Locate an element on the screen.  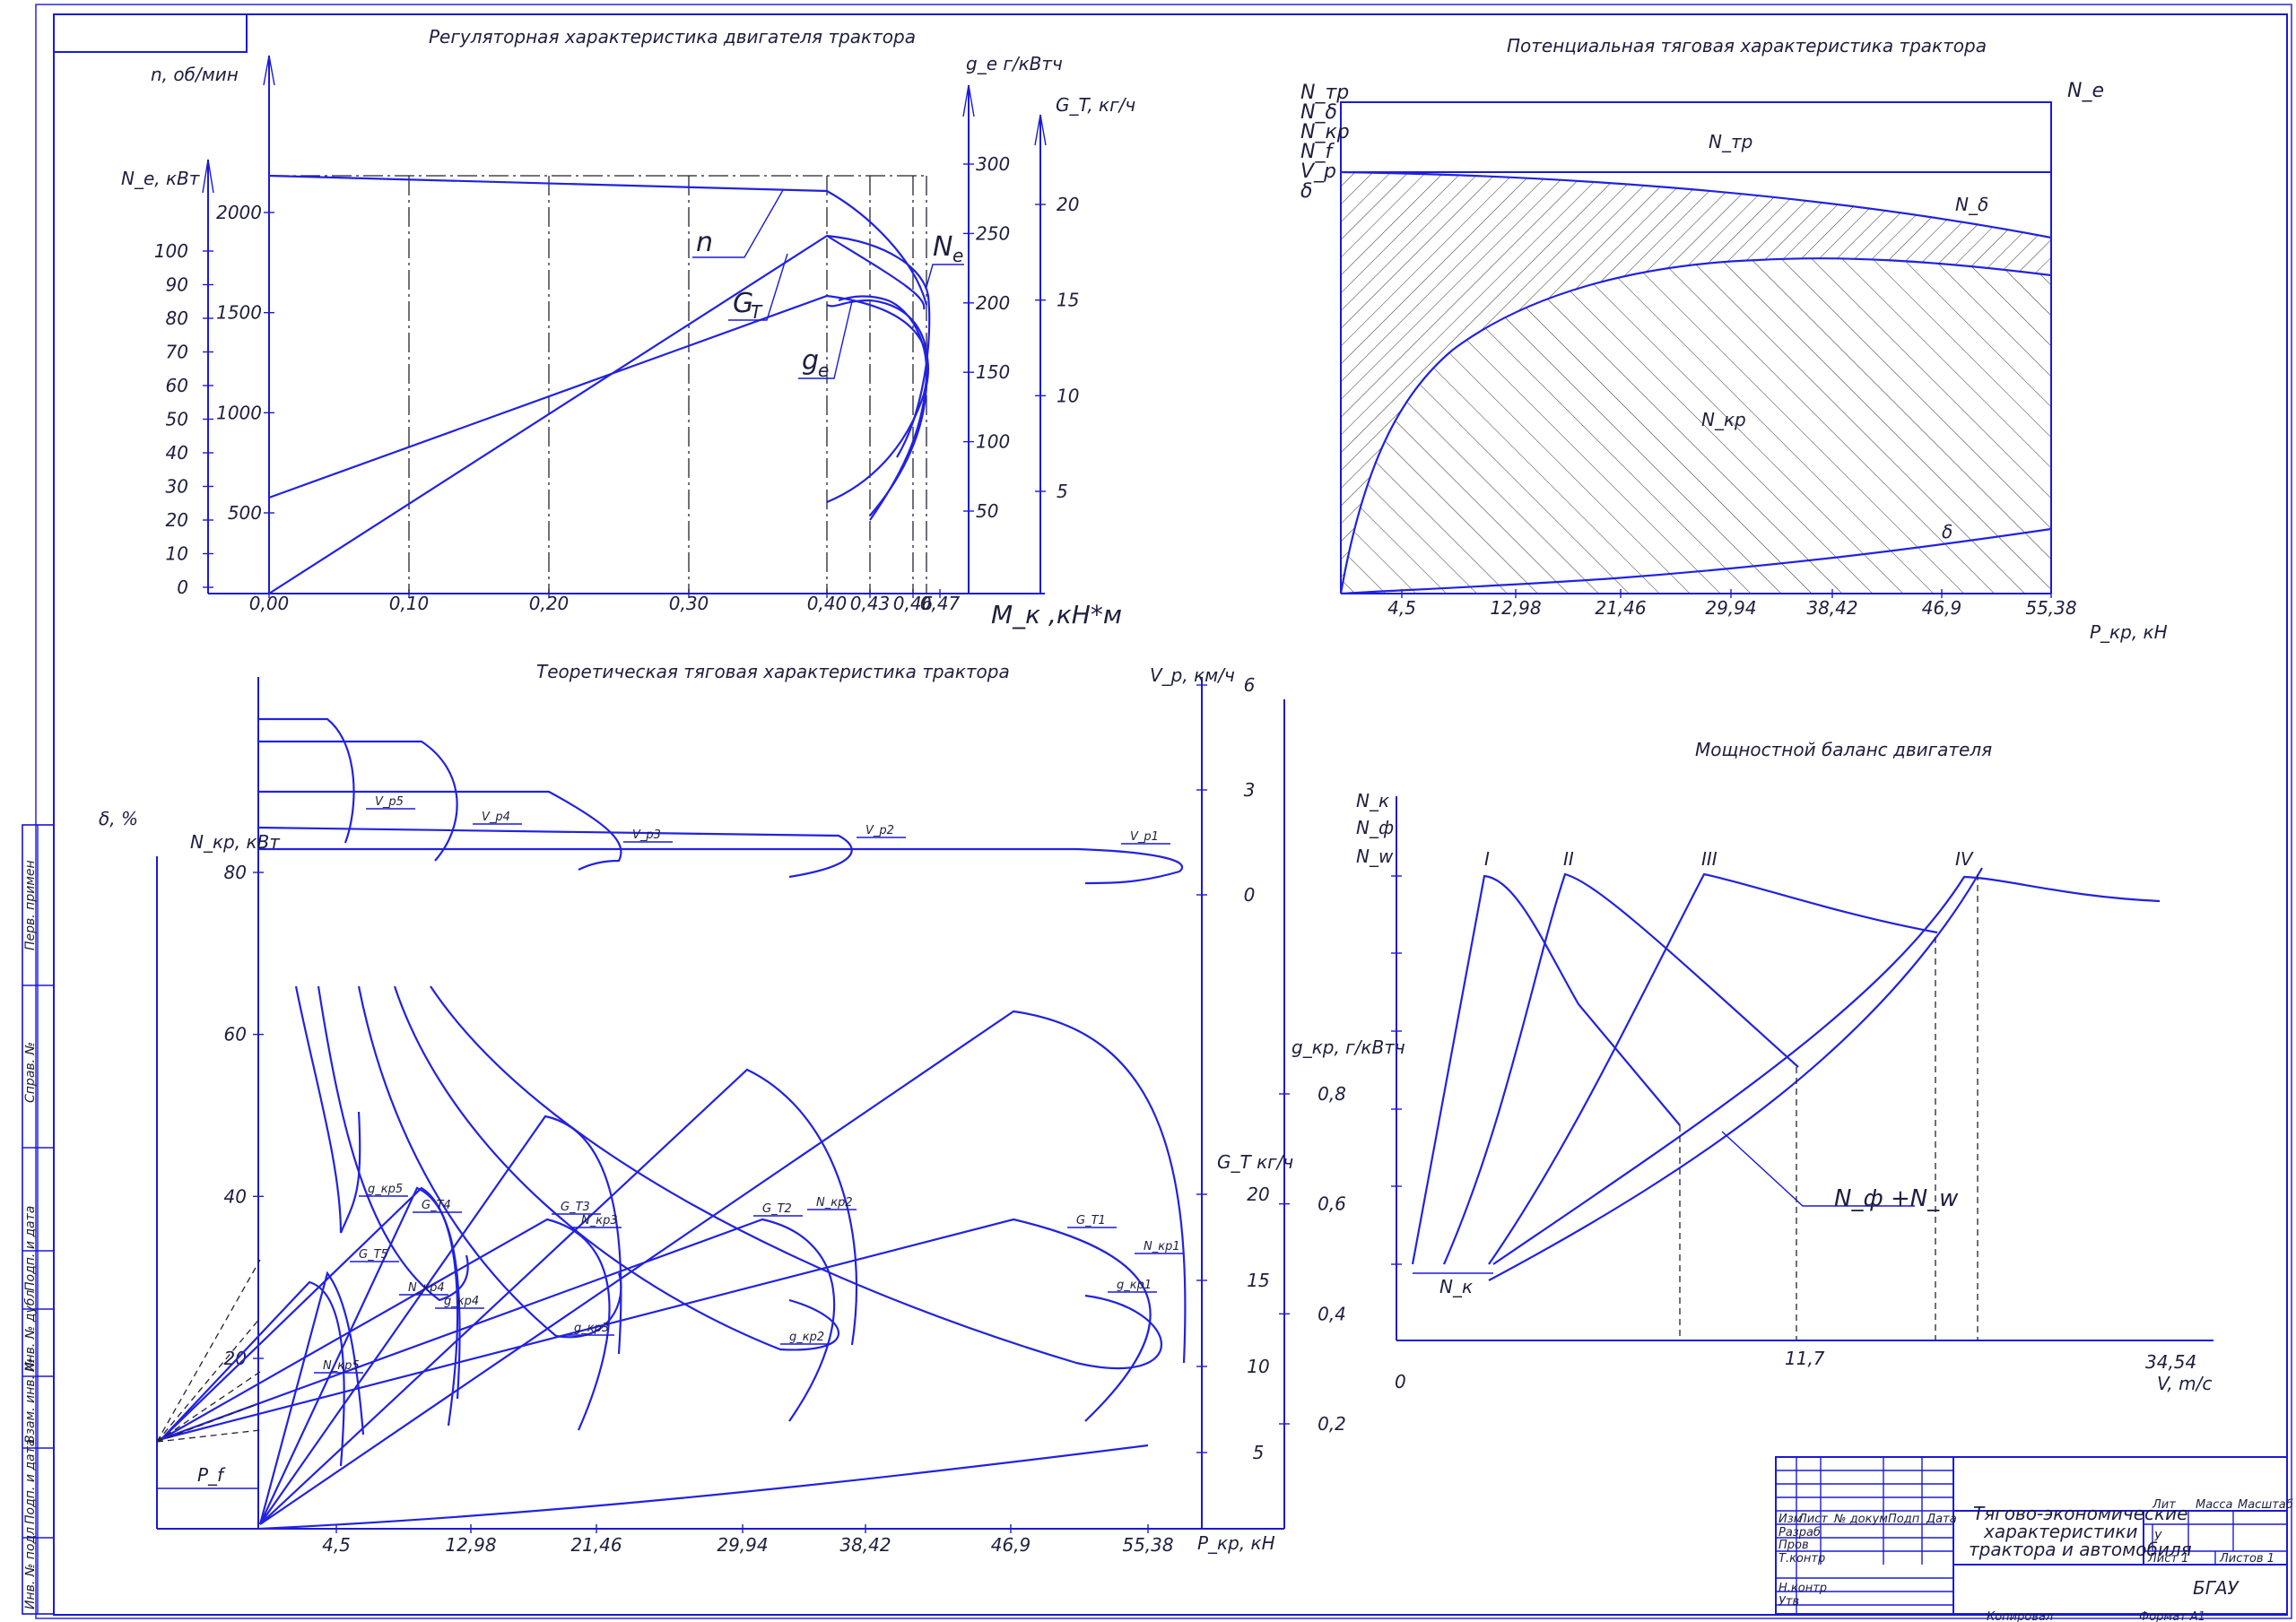
chart4-x-tick-1: 11,7 is located at coordinates (1805, 1358).